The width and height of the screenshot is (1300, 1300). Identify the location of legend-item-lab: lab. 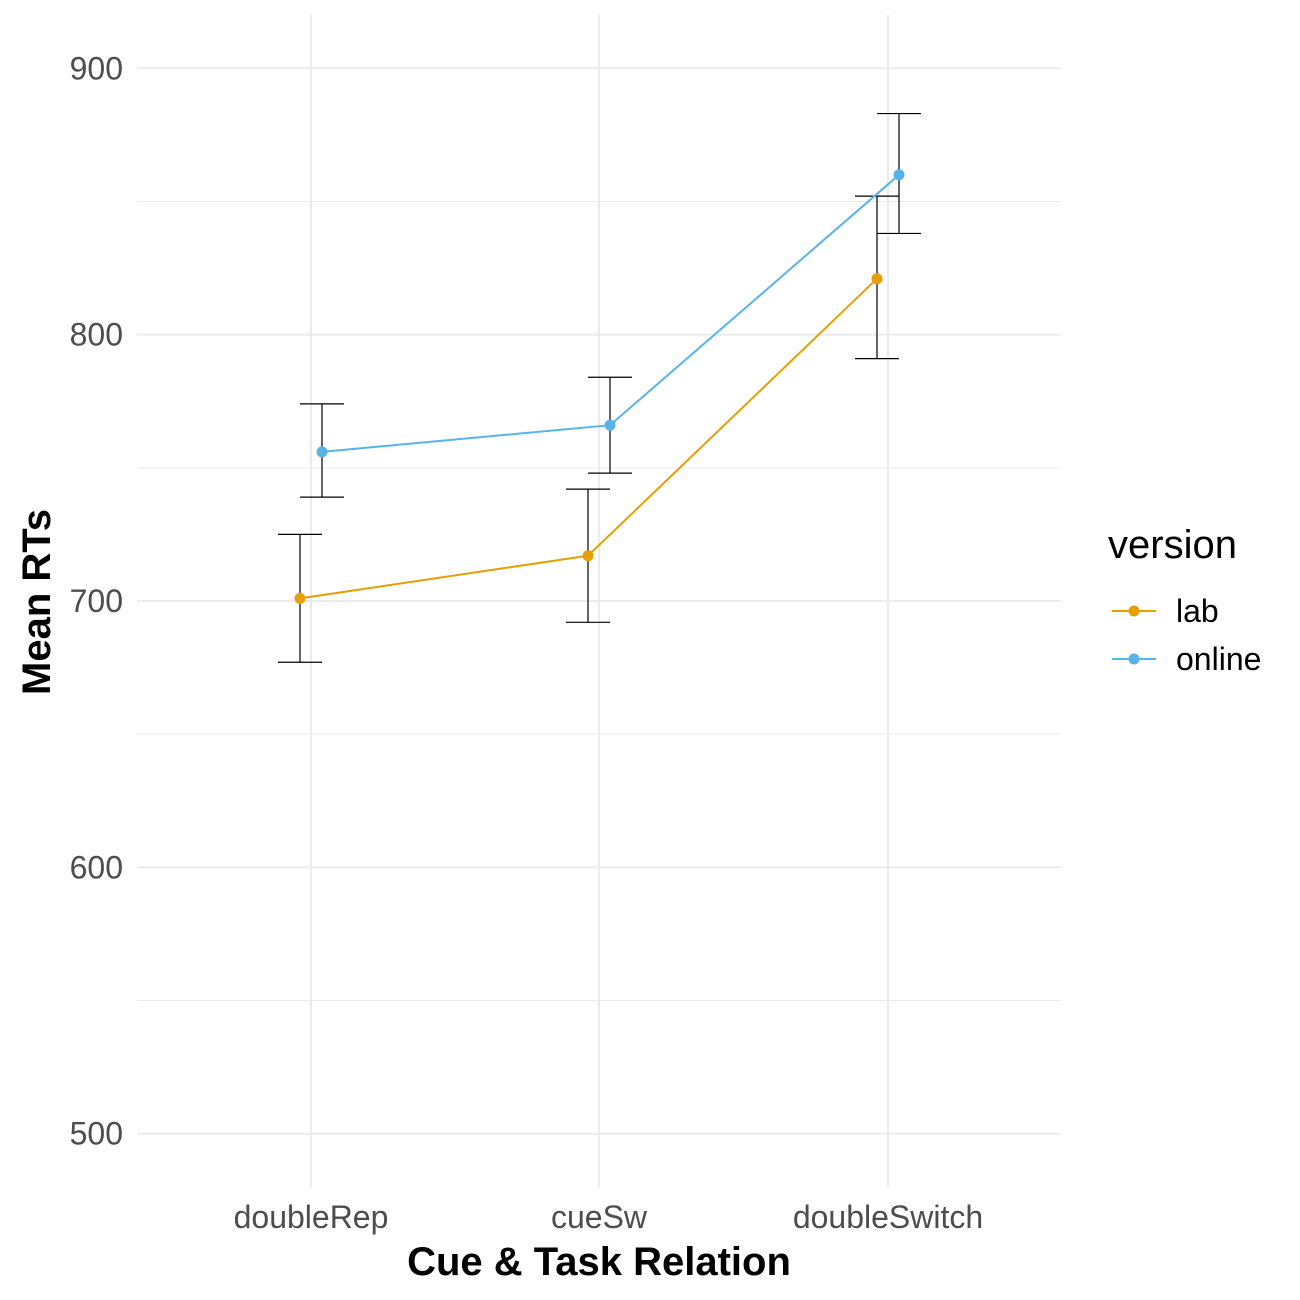
(1165, 611).